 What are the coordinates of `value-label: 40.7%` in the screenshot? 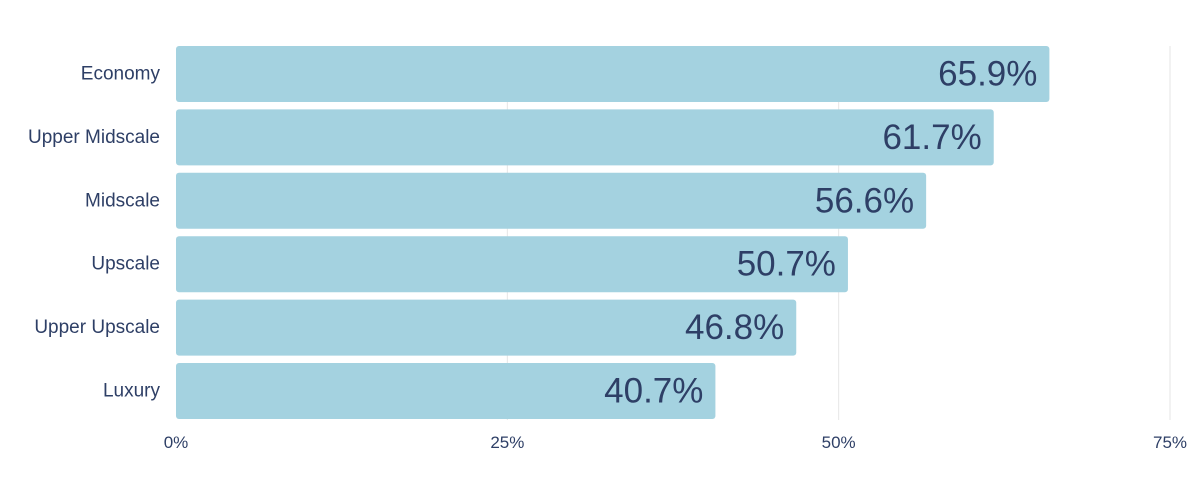 It's located at (653, 391).